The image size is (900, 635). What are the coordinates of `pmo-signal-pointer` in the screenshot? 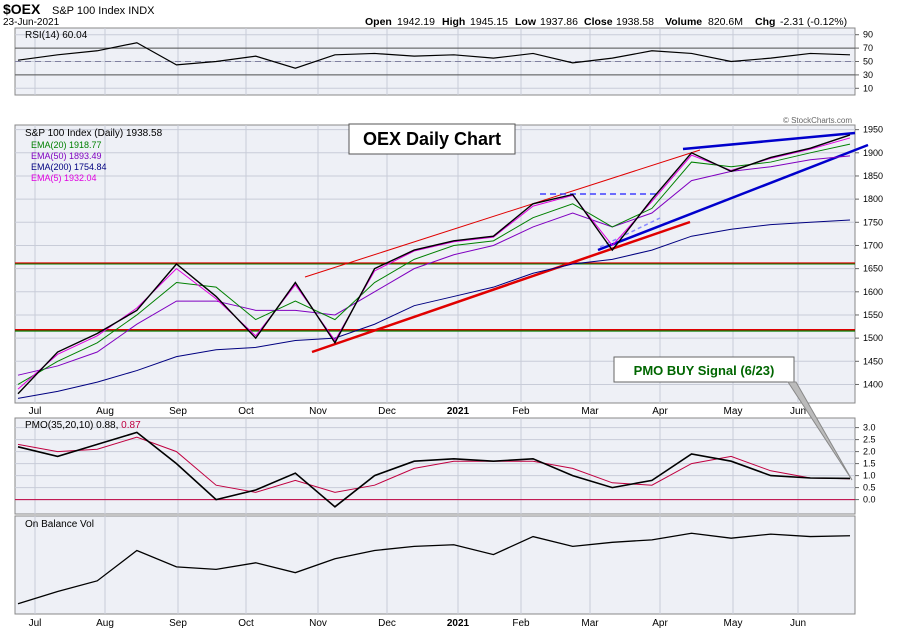 It's located at (820, 431).